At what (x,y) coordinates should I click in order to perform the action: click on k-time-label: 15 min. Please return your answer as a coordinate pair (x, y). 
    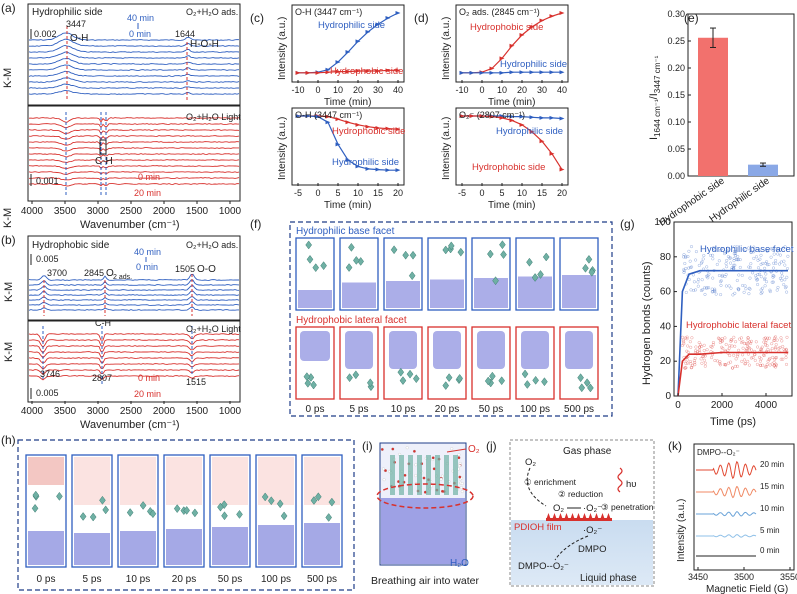
    Looking at the image, I should click on (772, 486).